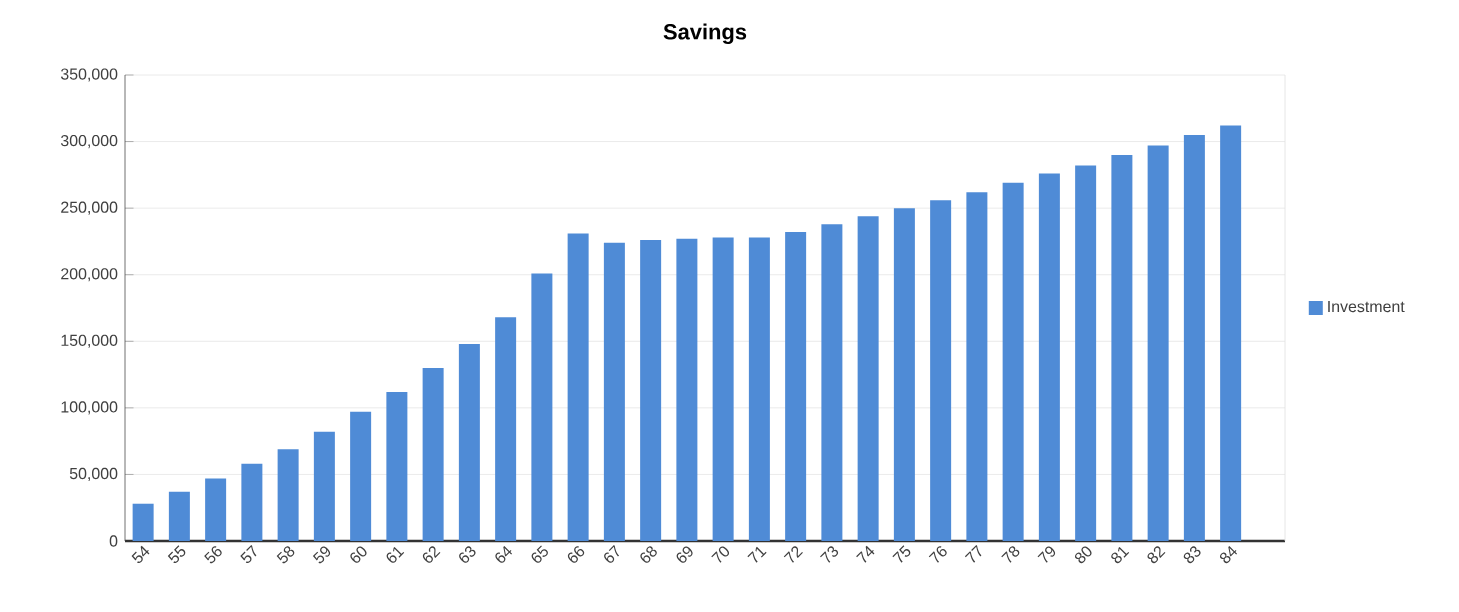  I want to click on x-tick-label: 84, so click(1228, 554).